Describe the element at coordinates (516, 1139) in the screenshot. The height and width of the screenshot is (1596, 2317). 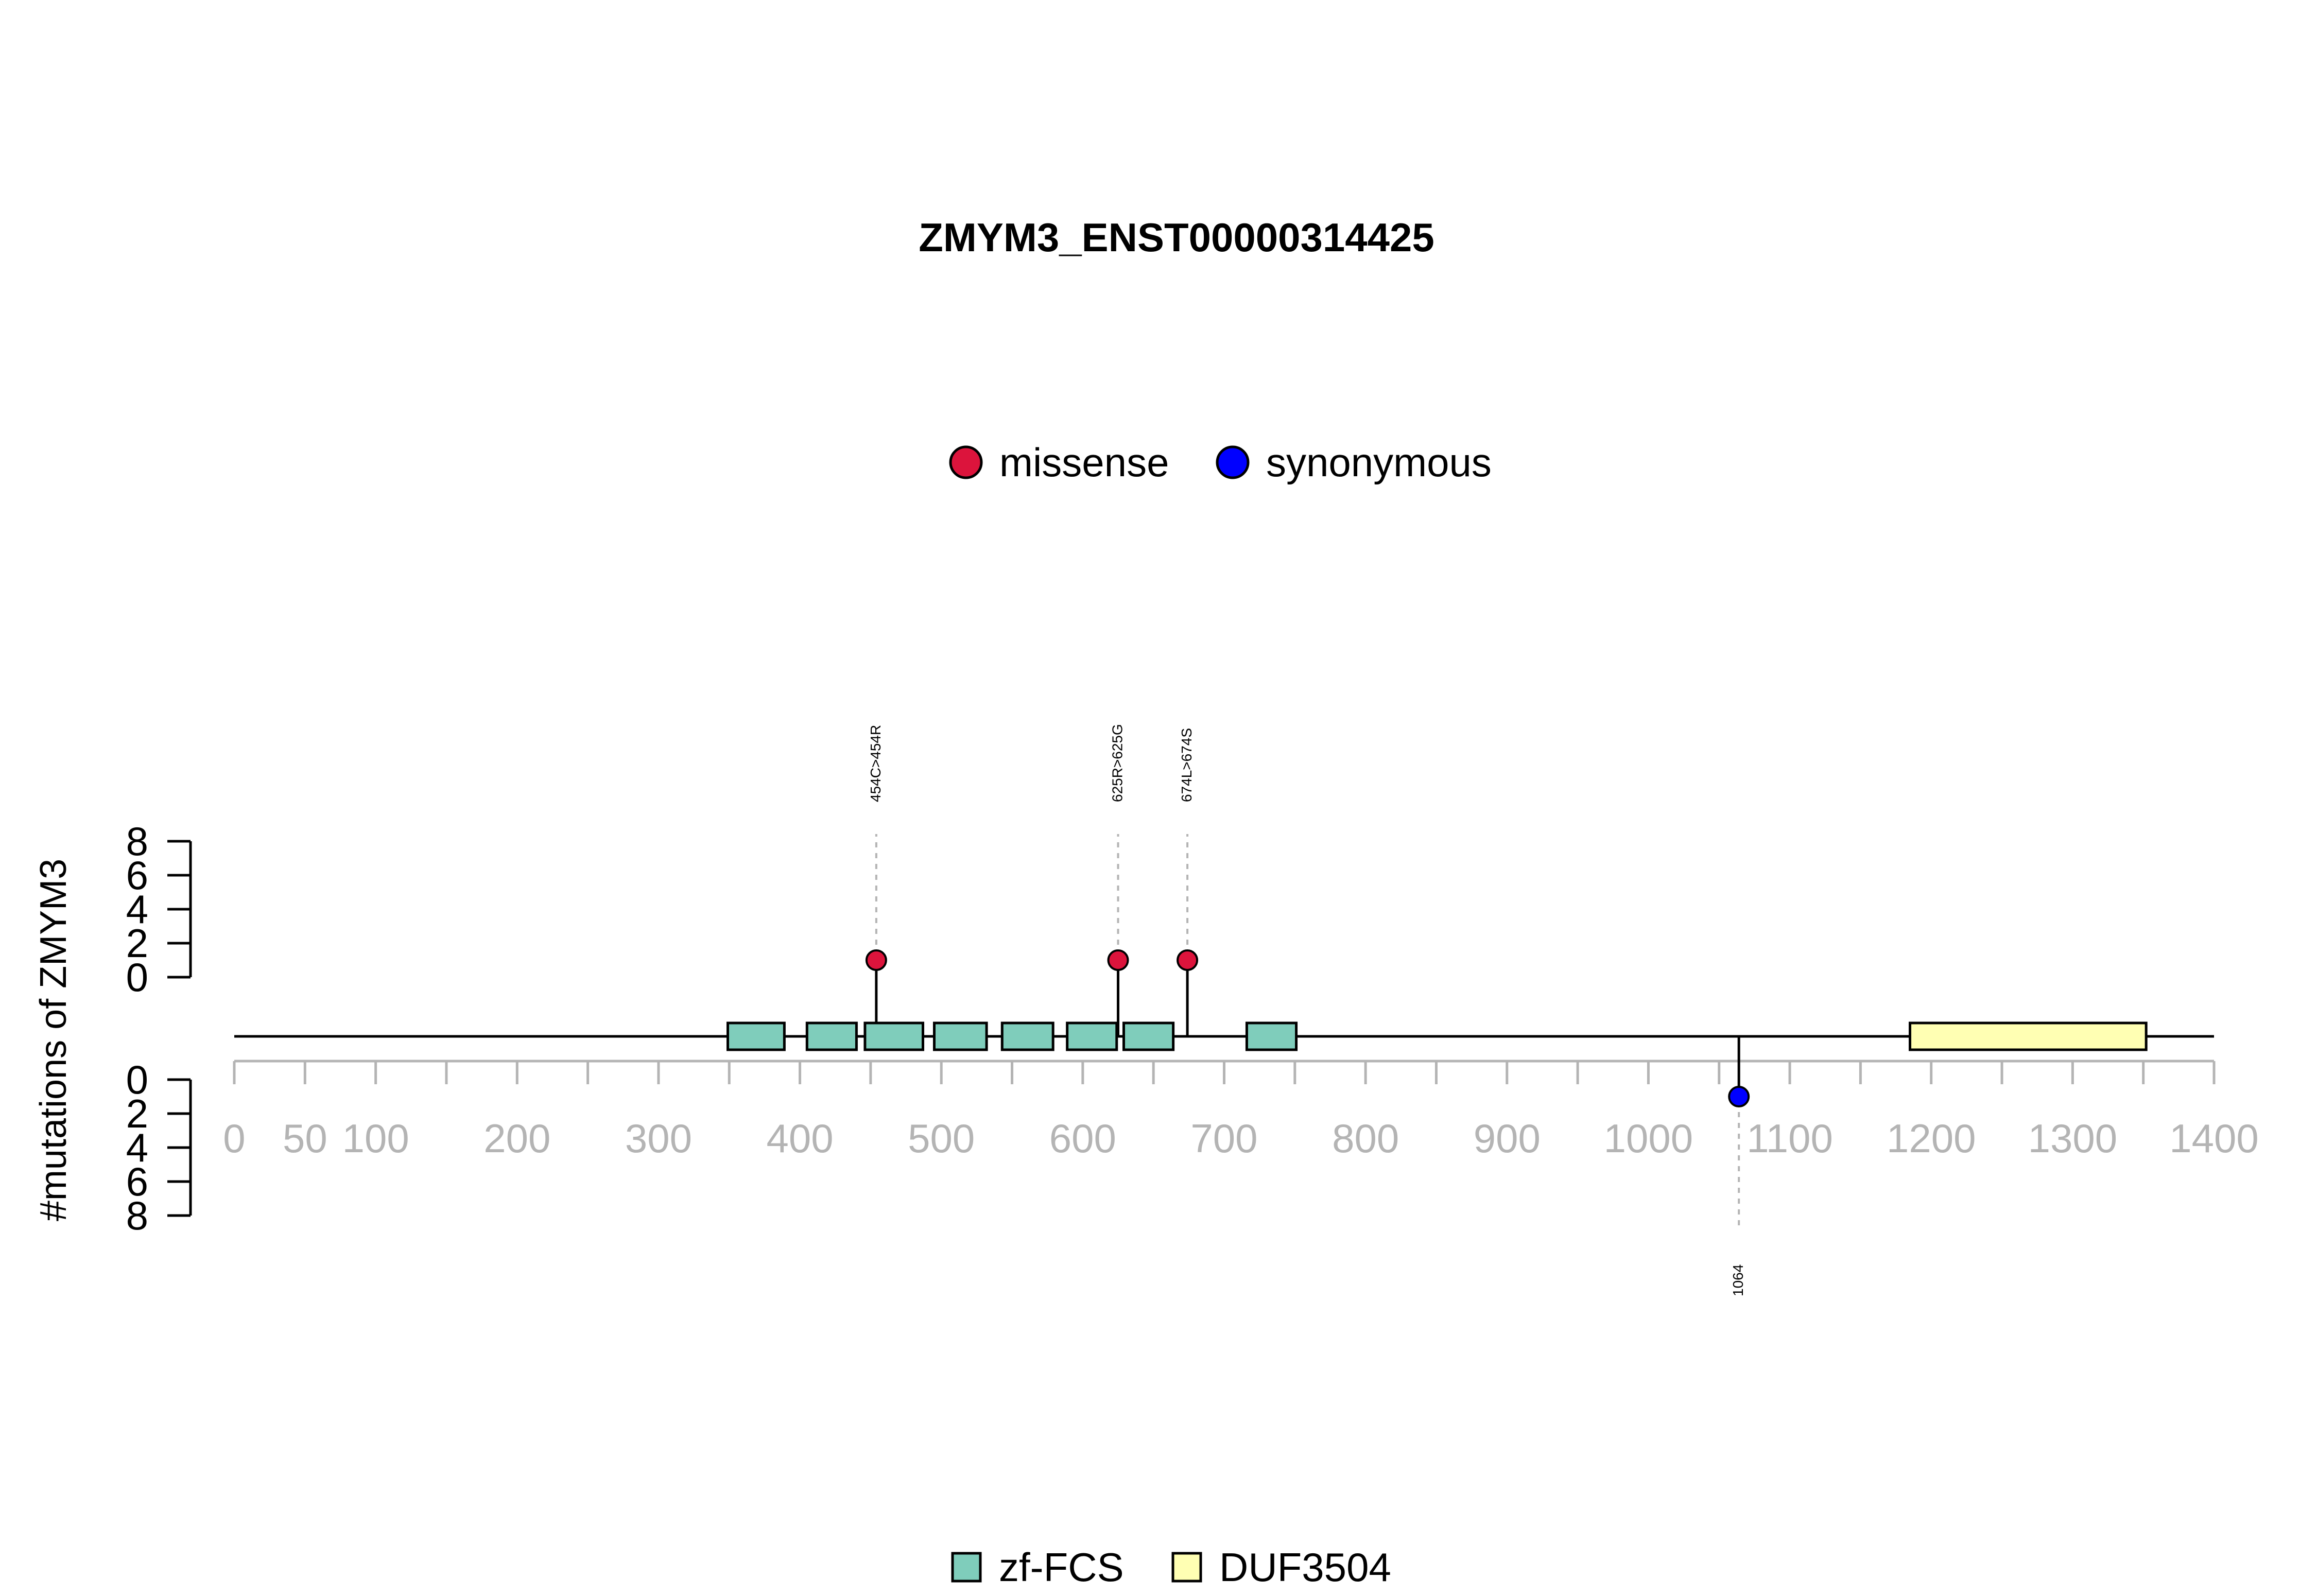
I see `x-tick-label: 200` at that location.